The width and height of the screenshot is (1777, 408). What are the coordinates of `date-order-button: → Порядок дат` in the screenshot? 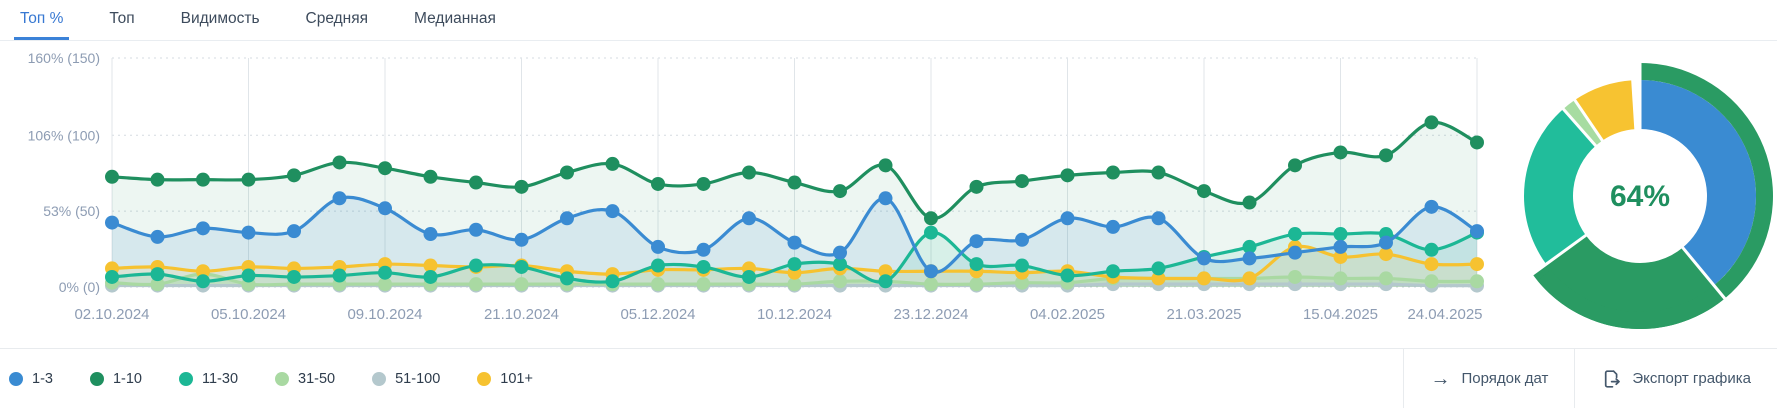 It's located at (1488, 378).